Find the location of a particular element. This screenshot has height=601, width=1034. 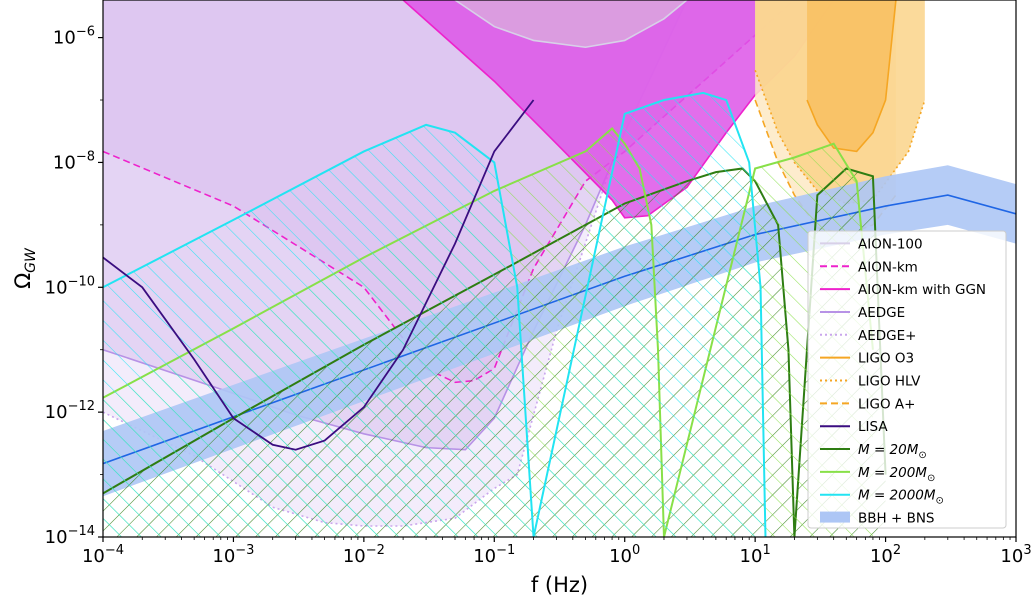

legend-label: LIGO O3 is located at coordinates (886, 359).